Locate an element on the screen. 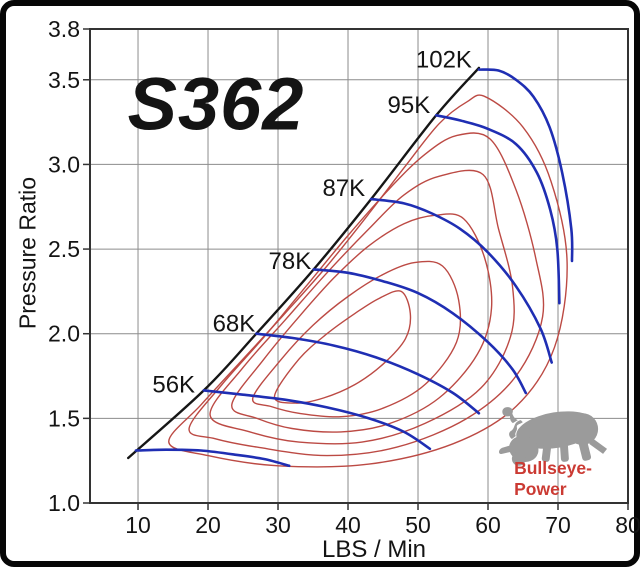  speed-label-95K: 95K is located at coordinates (409, 105).